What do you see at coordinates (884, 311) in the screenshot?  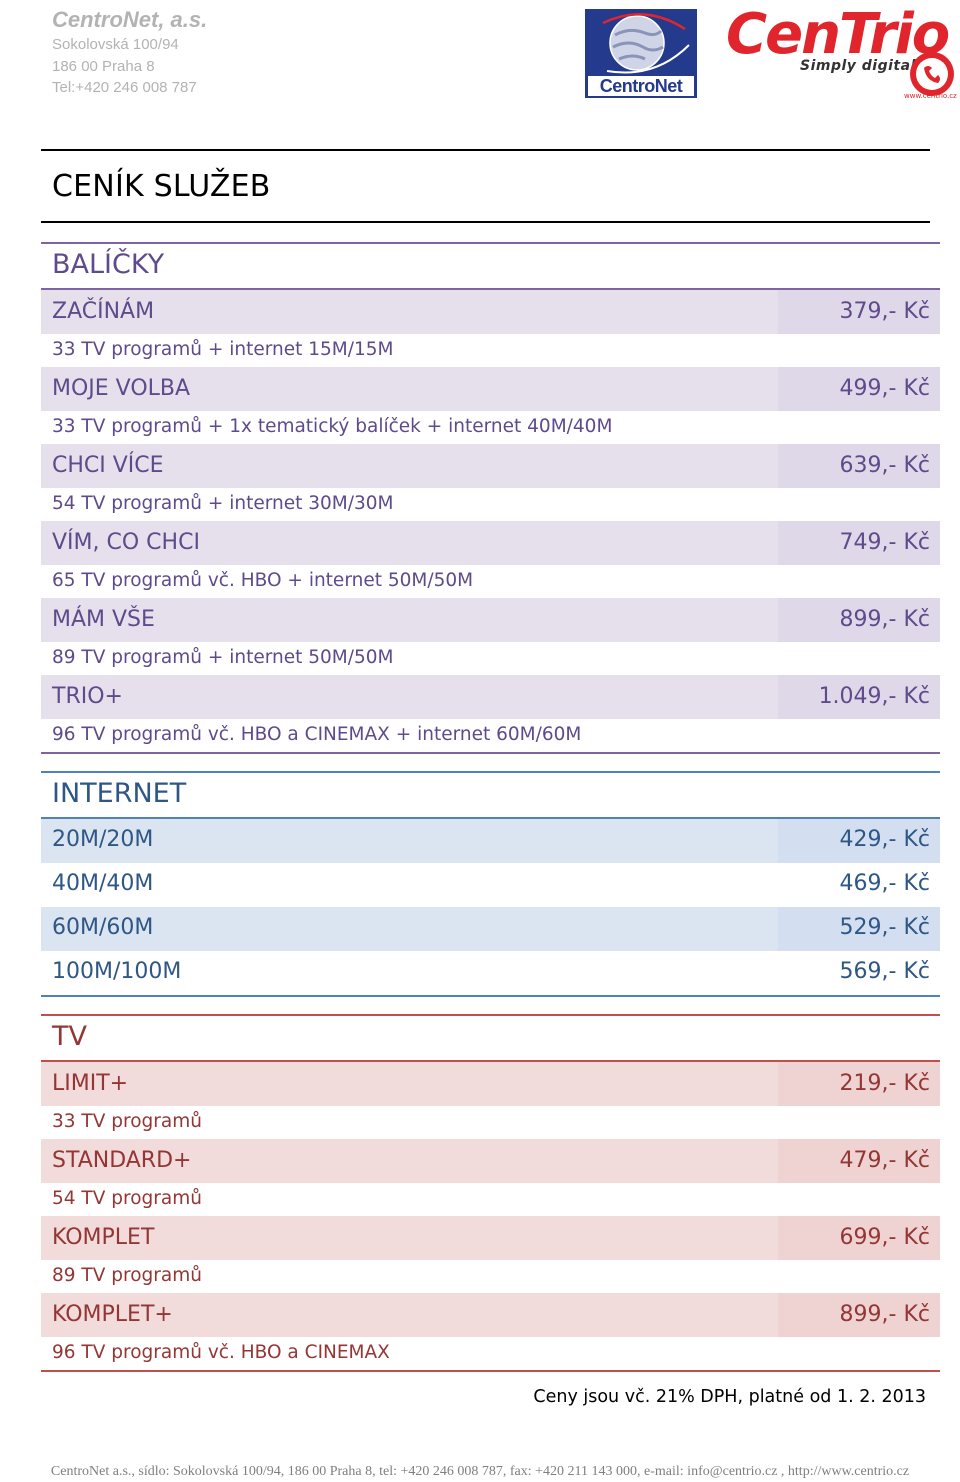 I see `package-price: 379,- Kč` at bounding box center [884, 311].